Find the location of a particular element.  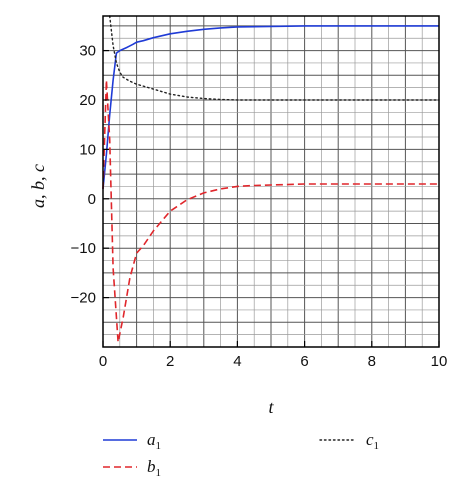

x-tick-label: 4 is located at coordinates (237, 361).